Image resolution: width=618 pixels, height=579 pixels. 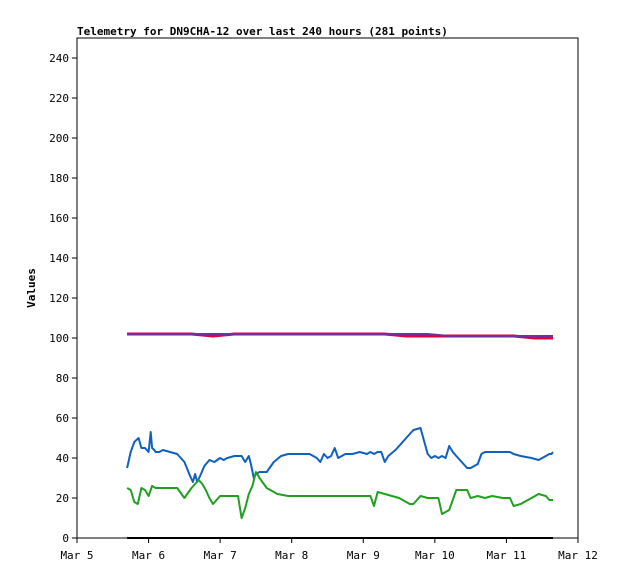 What do you see at coordinates (363, 555) in the screenshot?
I see `x-tick-label: Mar 9` at bounding box center [363, 555].